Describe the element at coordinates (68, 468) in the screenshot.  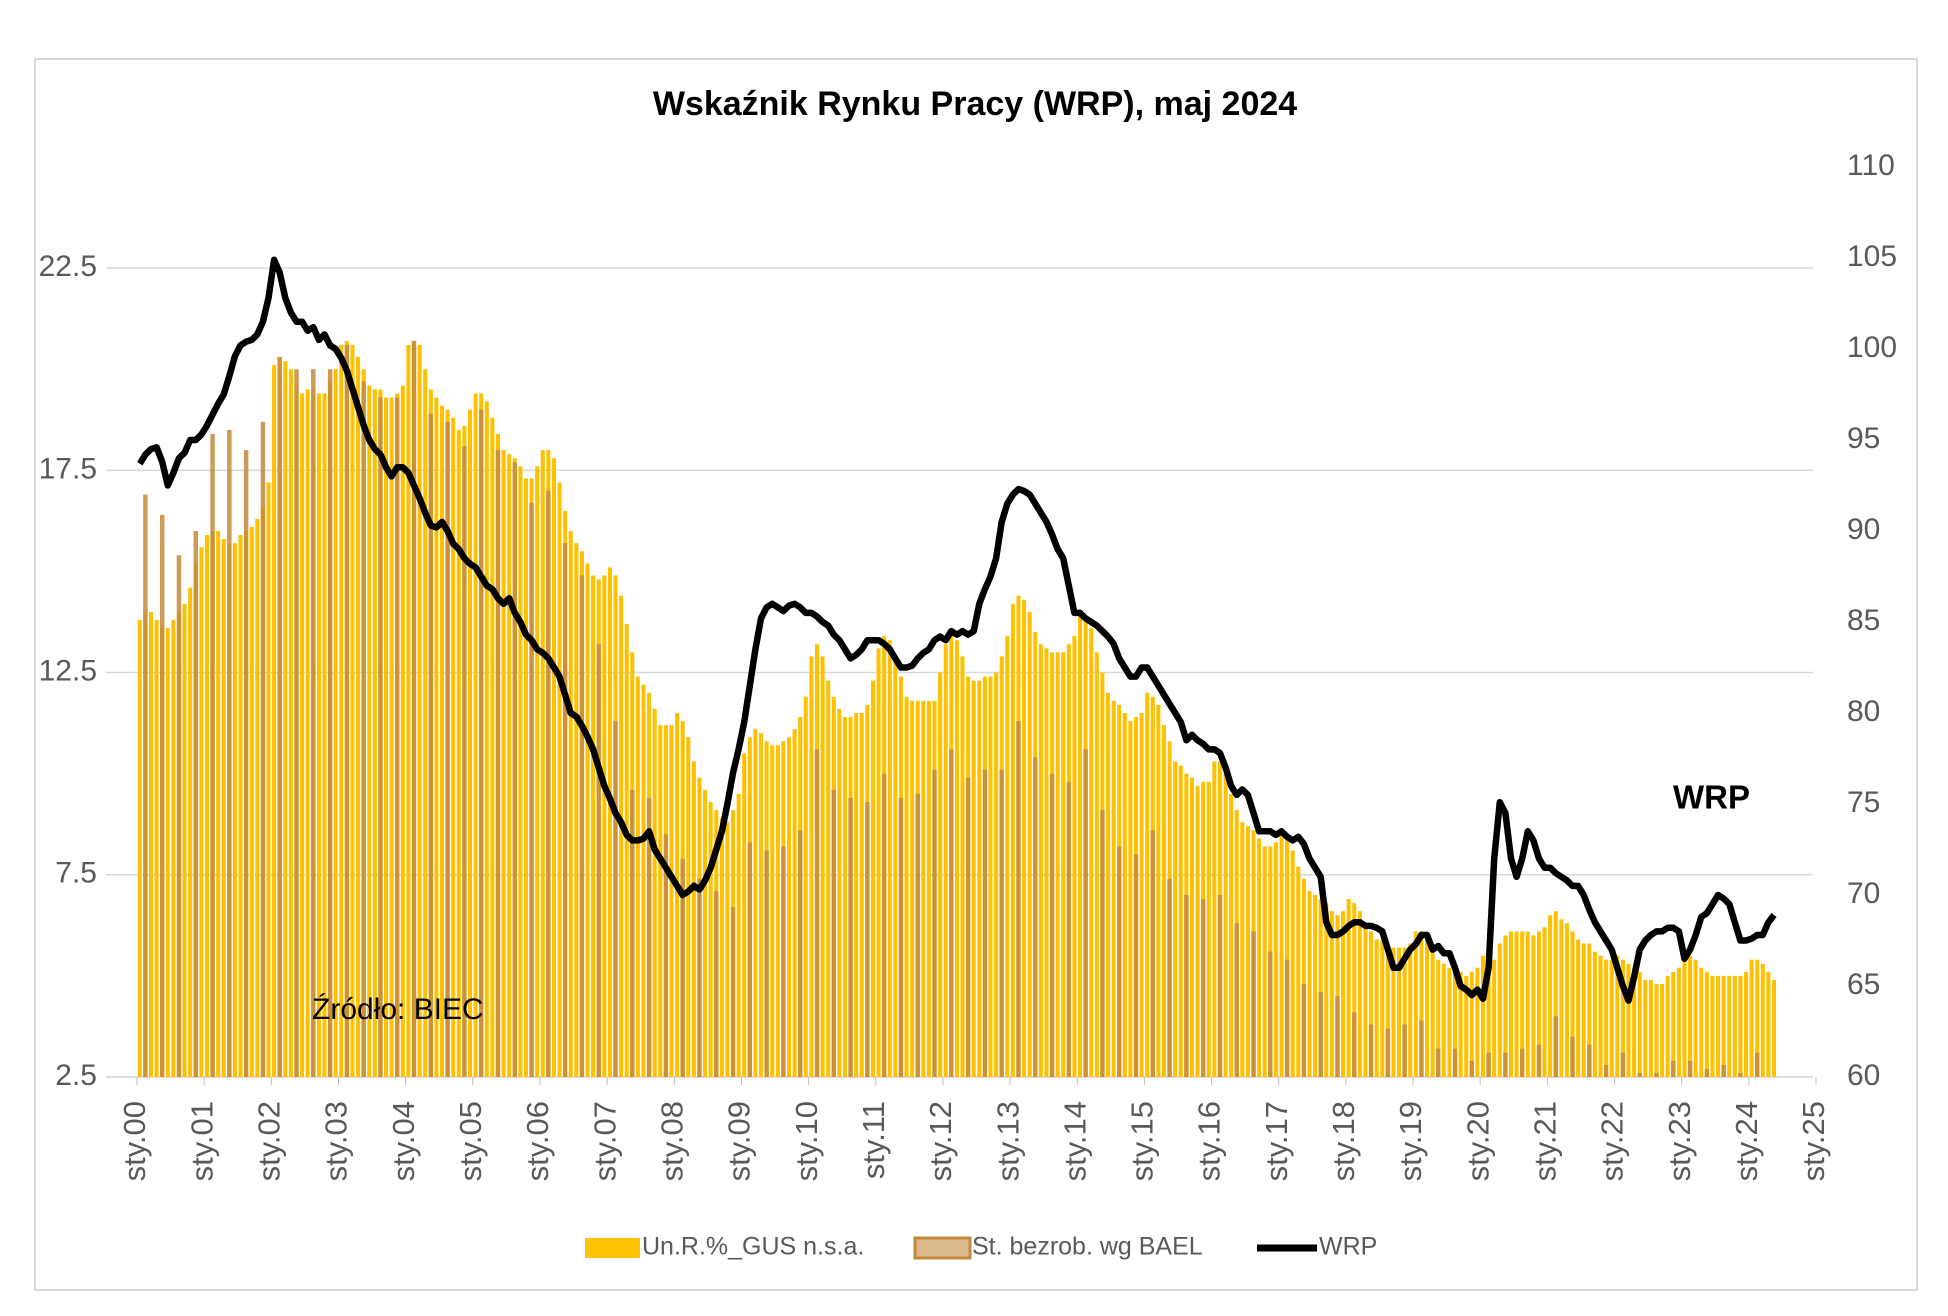
I see `y-tick-label: 17.5` at that location.